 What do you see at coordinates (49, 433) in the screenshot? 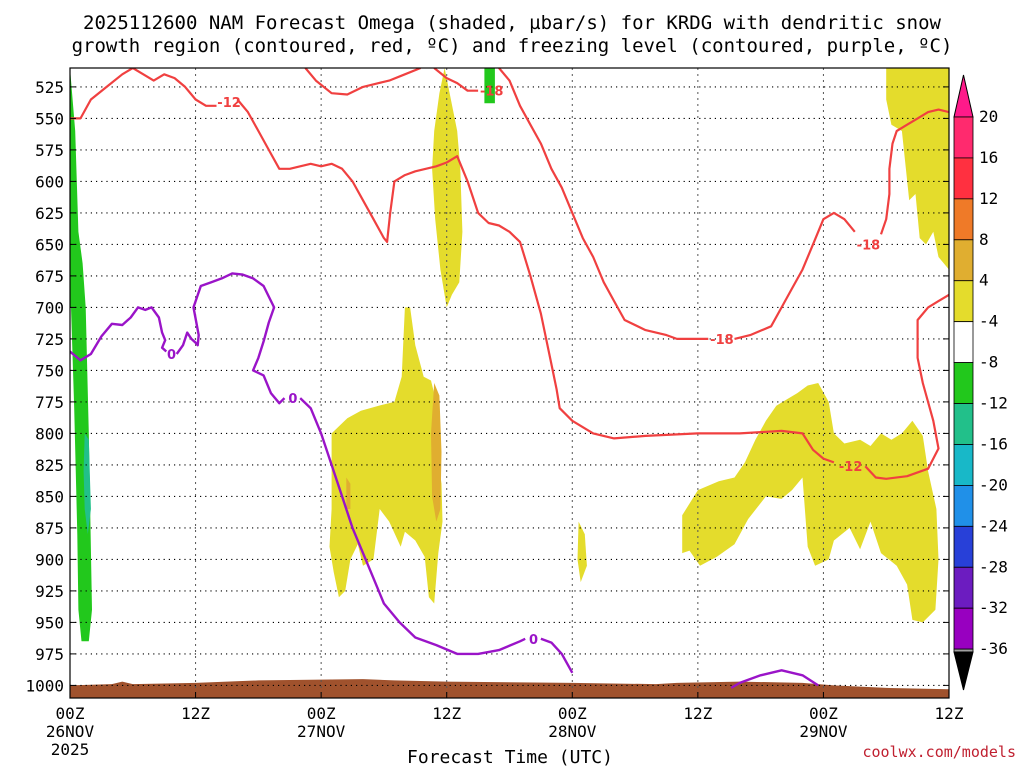
I see `y-tick-label-800: 800` at bounding box center [49, 433].